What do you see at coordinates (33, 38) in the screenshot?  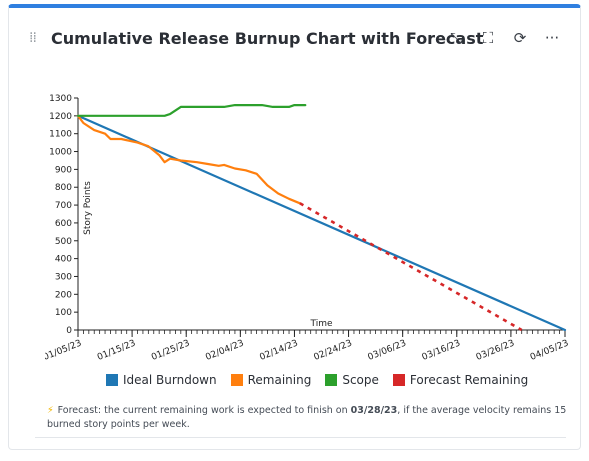 I see `drag-handle-icon: ⁞⁞` at bounding box center [33, 38].